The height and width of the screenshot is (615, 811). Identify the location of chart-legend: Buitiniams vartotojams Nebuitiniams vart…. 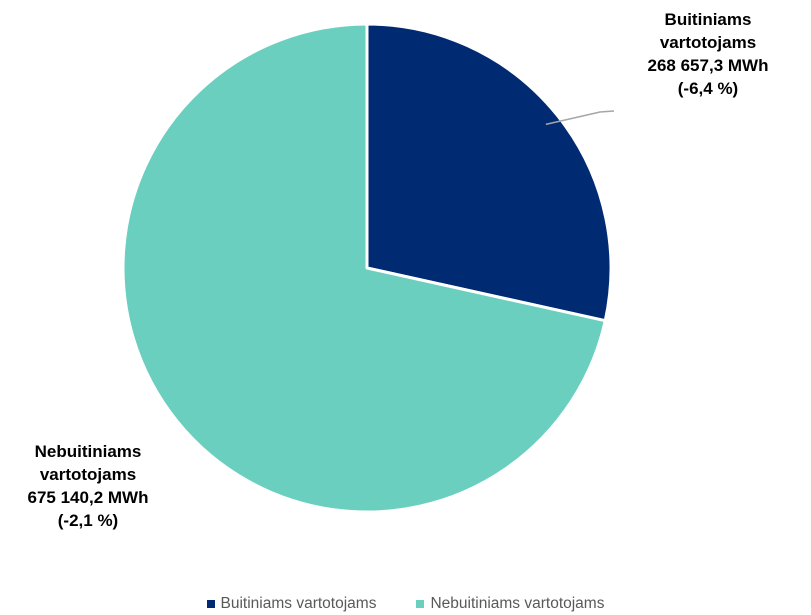
(405, 604).